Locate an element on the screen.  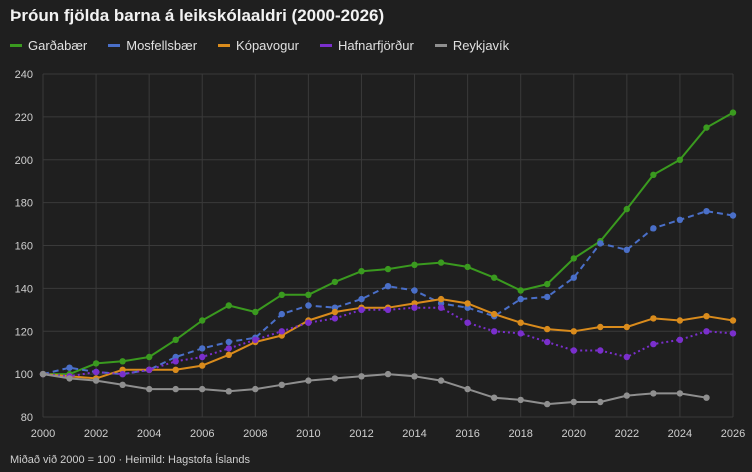
legend-item-gardabaer: Garðabær is located at coordinates (48, 45).